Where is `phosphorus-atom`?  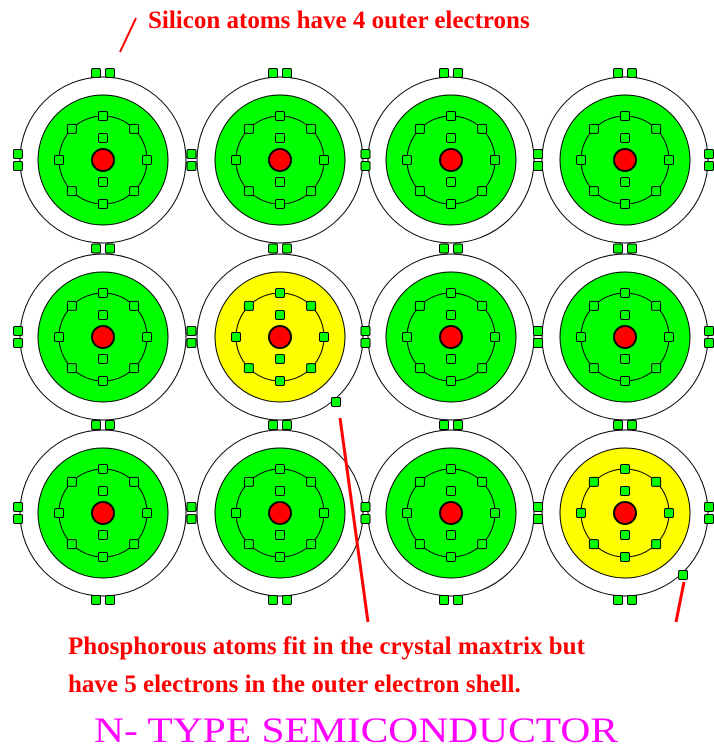 phosphorus-atom is located at coordinates (280, 337).